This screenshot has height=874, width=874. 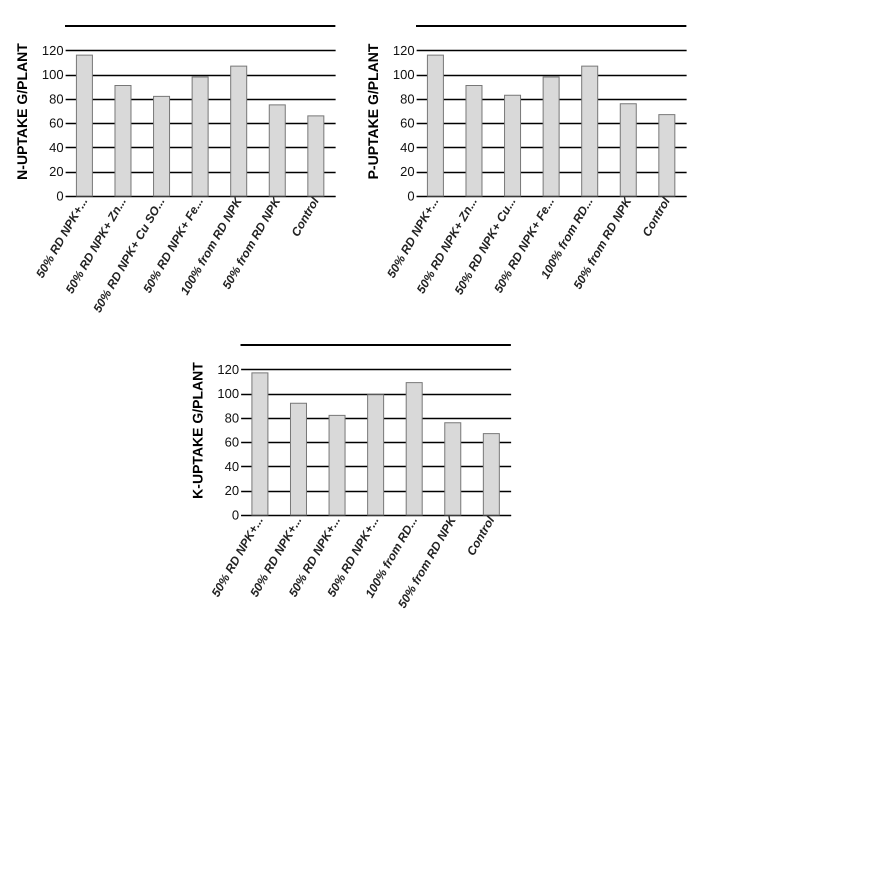 I want to click on y-axis-title: N-UPTAKE G/PLANT, so click(x=22, y=111).